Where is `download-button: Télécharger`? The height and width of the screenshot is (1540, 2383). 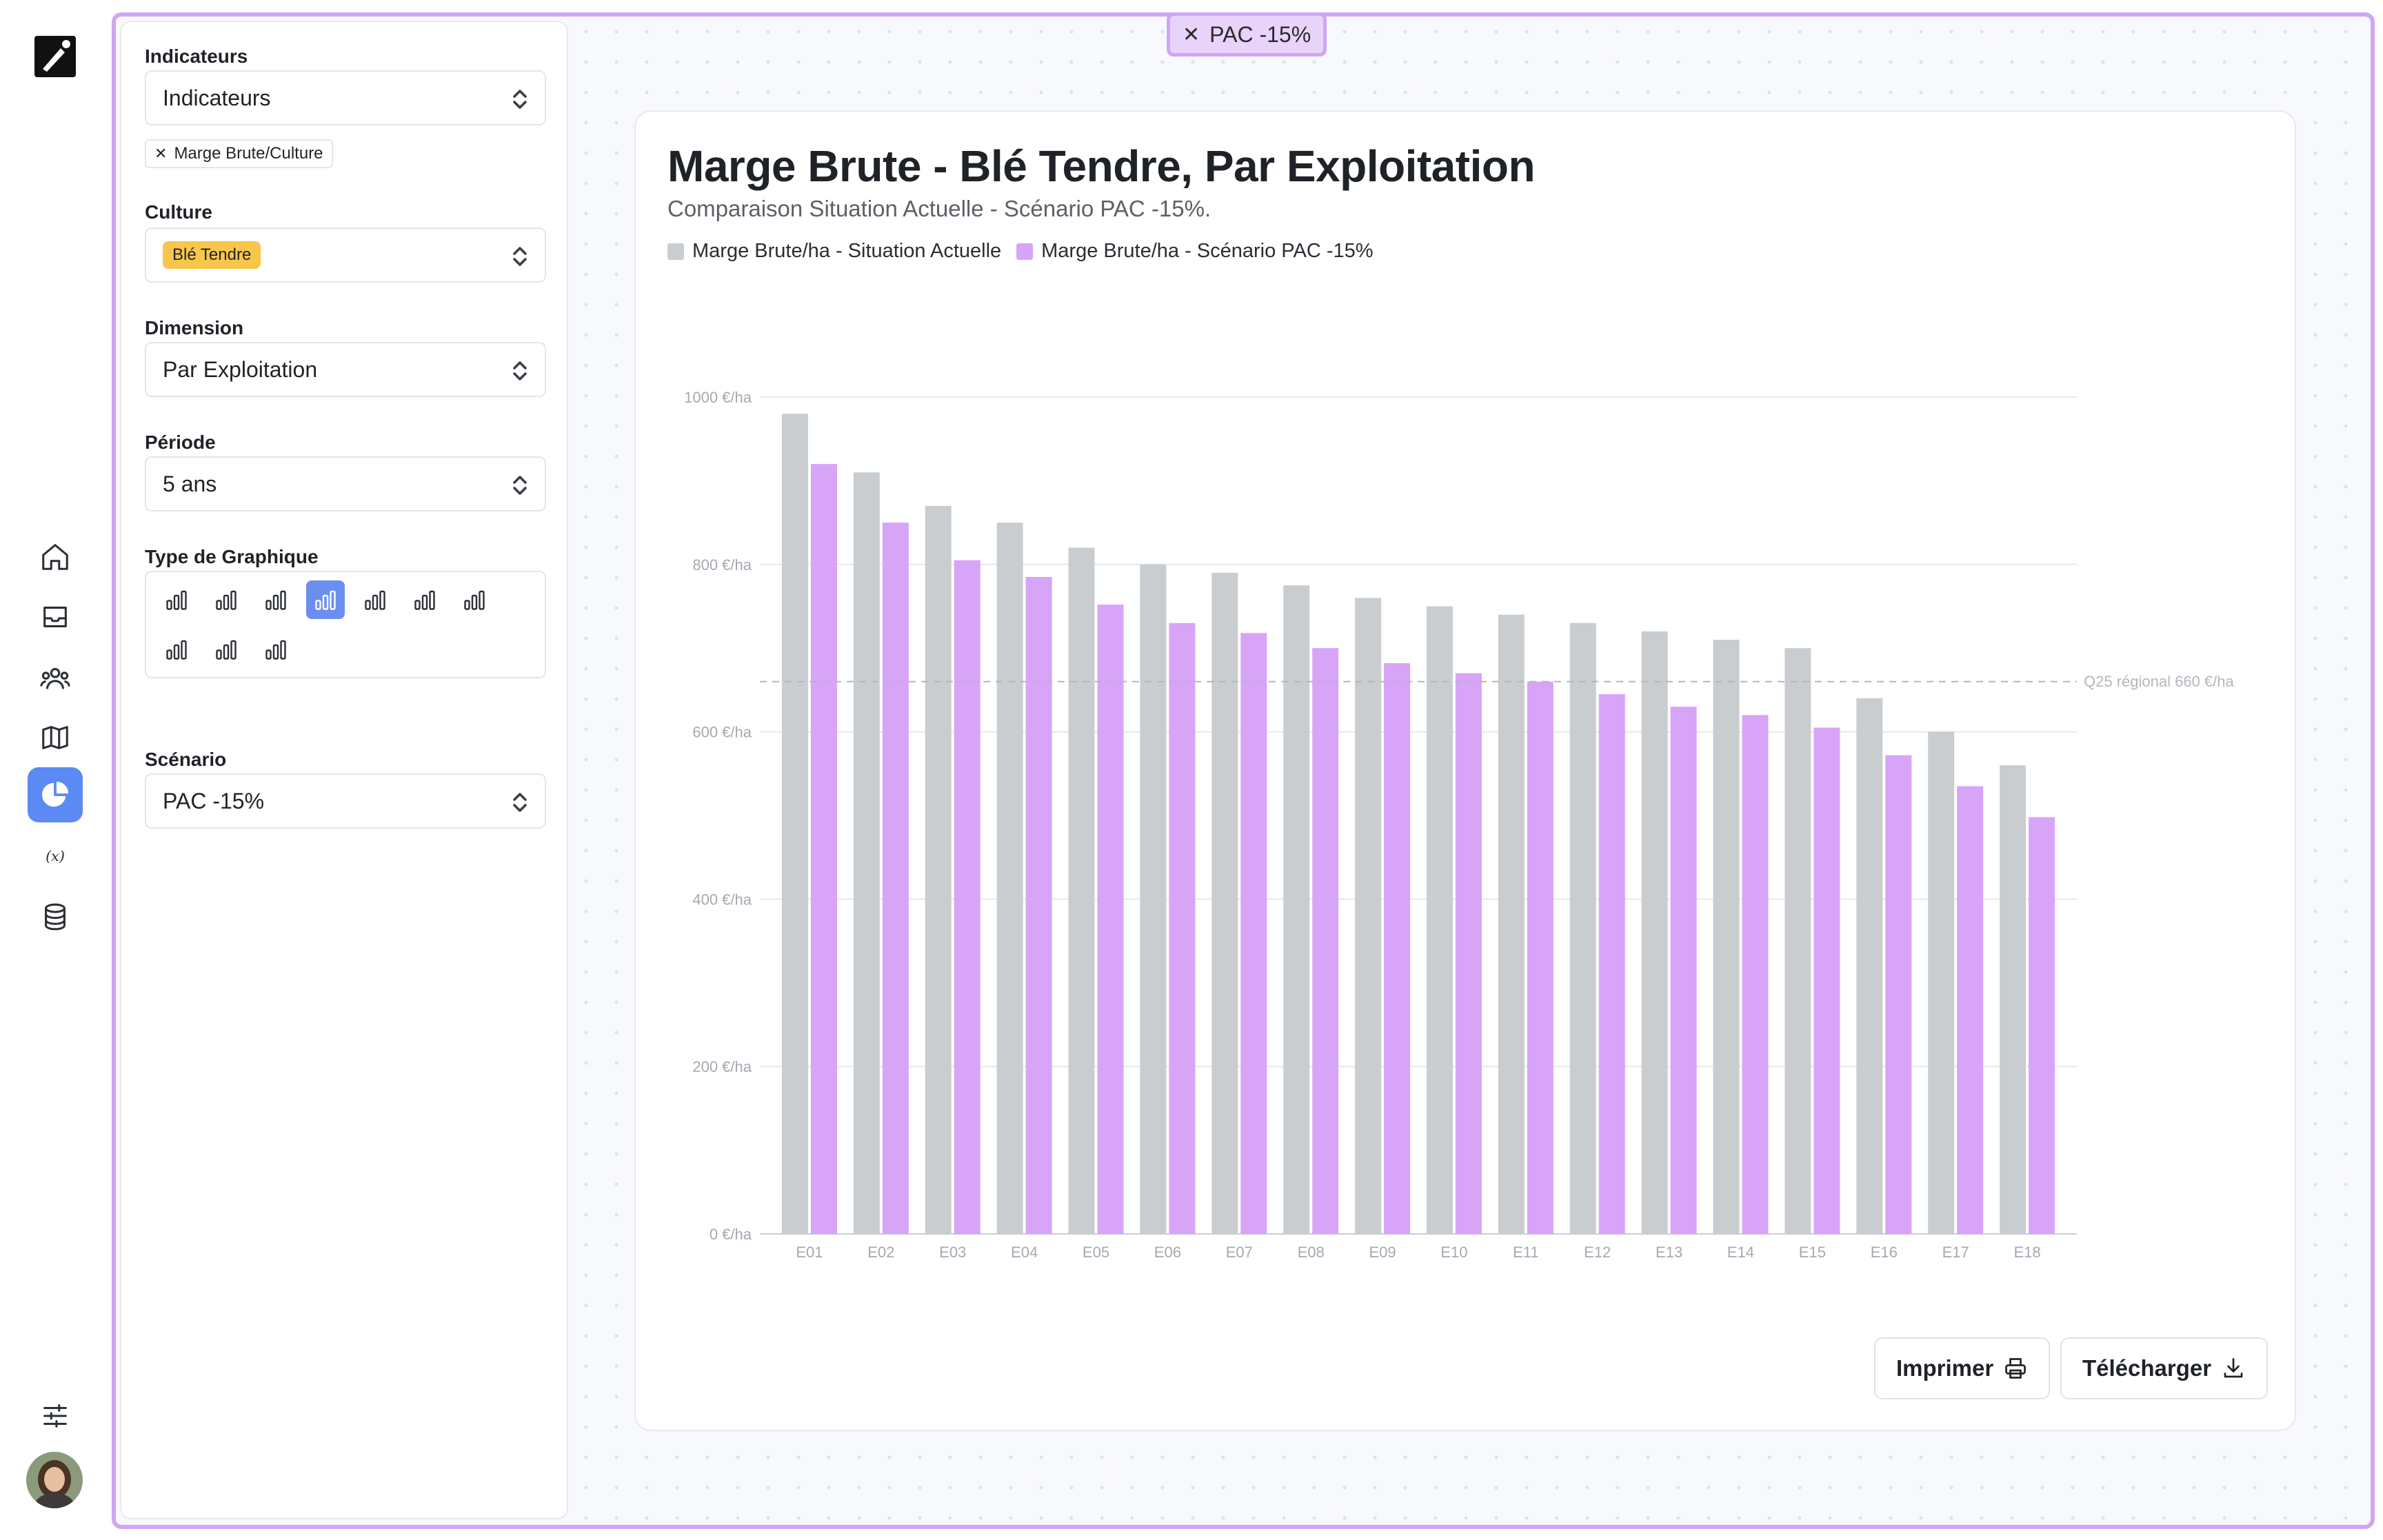 download-button: Télécharger is located at coordinates (2164, 1368).